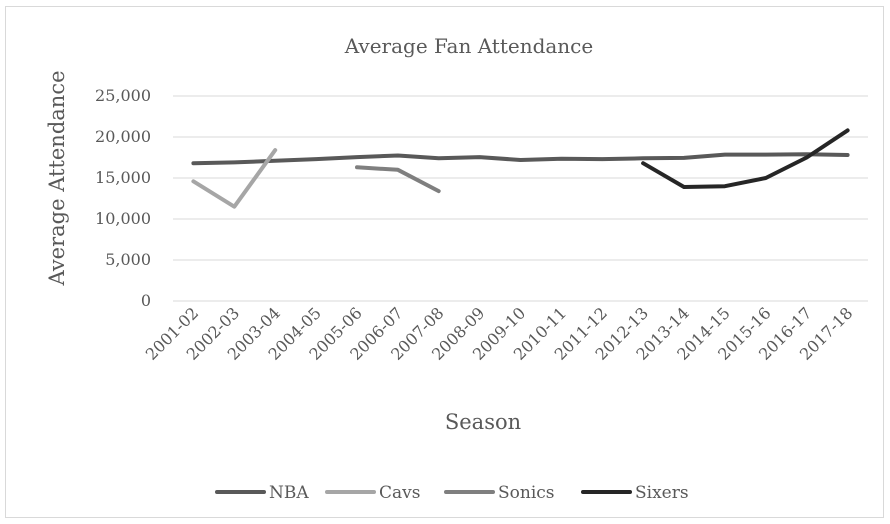  Describe the element at coordinates (123, 177) in the screenshot. I see `y-tick-label: 15,000` at that location.